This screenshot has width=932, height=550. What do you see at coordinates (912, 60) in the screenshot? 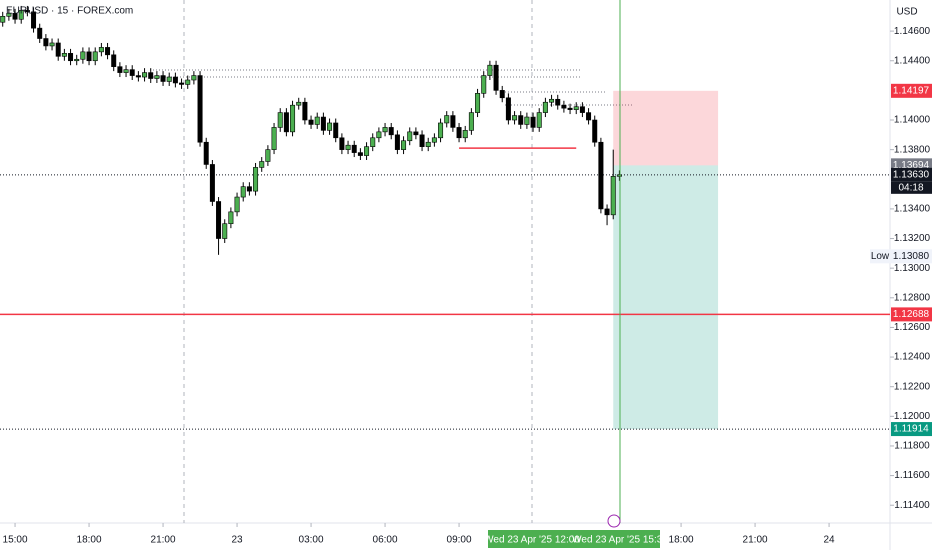
I see `y-tick-label: 1.14400` at bounding box center [912, 60].